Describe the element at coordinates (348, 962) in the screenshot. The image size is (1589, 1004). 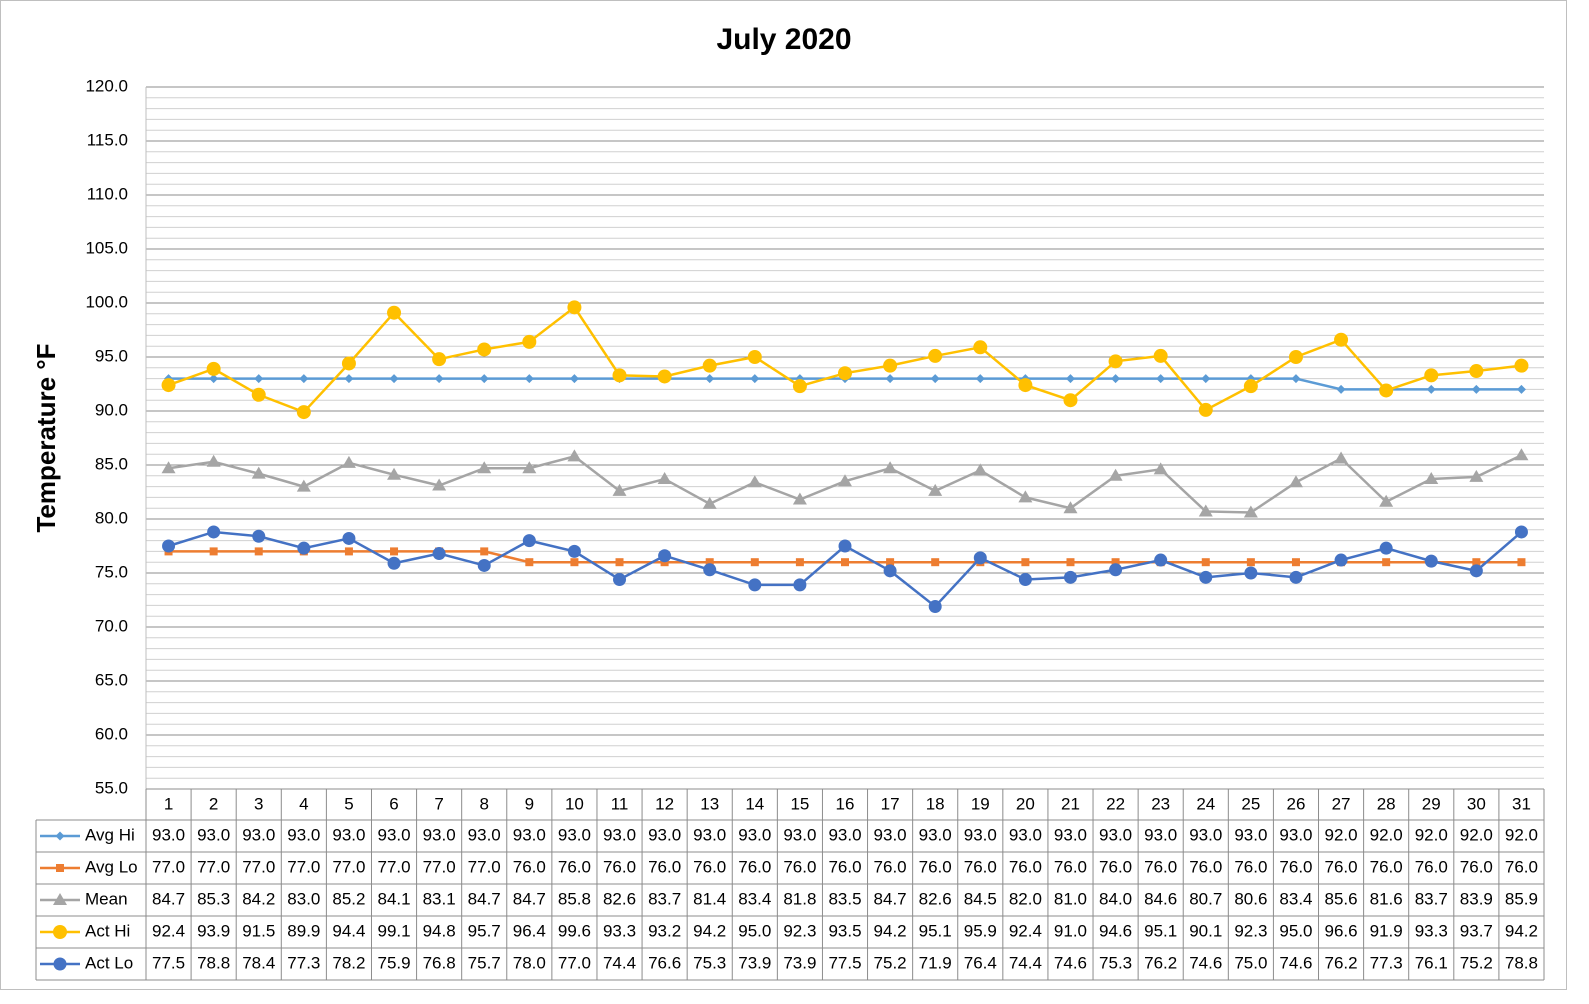
I see `table-value: 78.2` at that location.